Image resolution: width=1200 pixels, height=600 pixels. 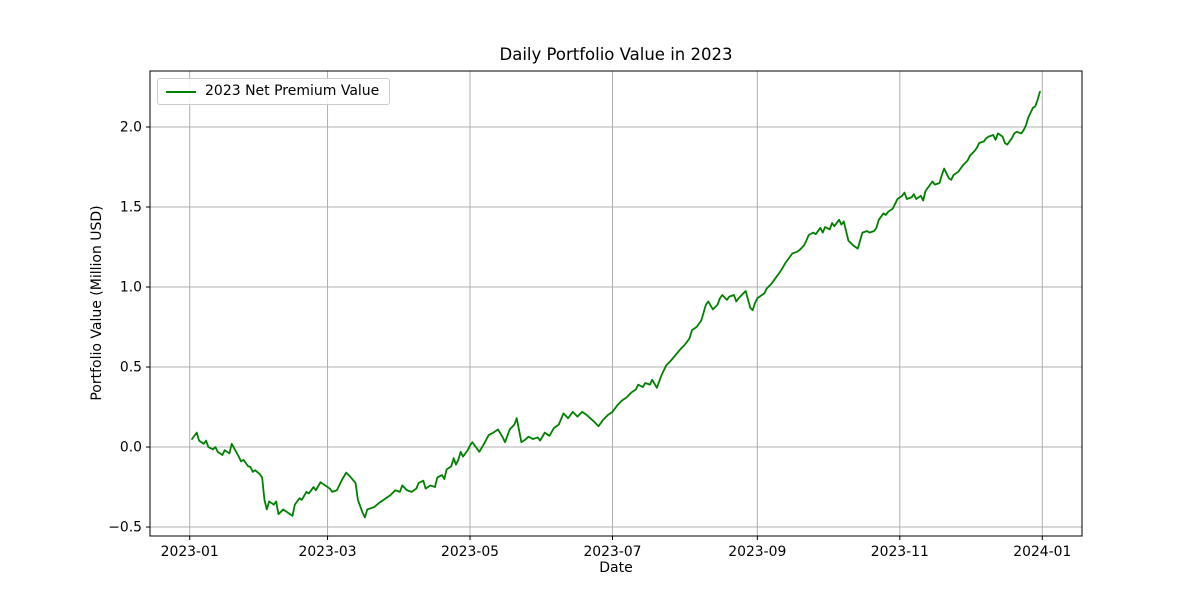 I want to click on chart-title: Daily Portfolio Value in 2023, so click(x=616, y=54).